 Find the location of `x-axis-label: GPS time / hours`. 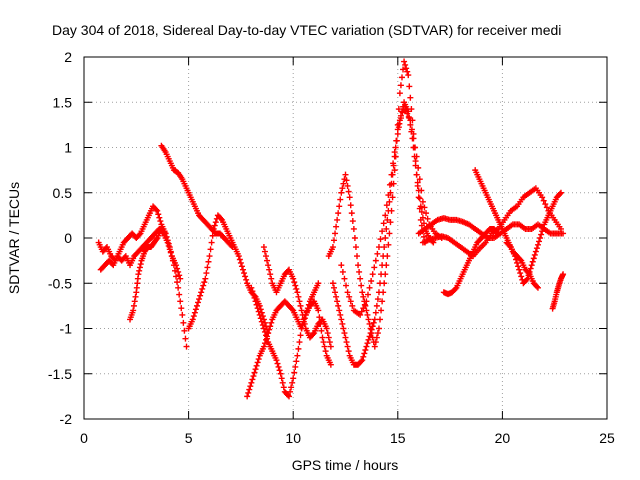

x-axis-label: GPS time / hours is located at coordinates (345, 465).